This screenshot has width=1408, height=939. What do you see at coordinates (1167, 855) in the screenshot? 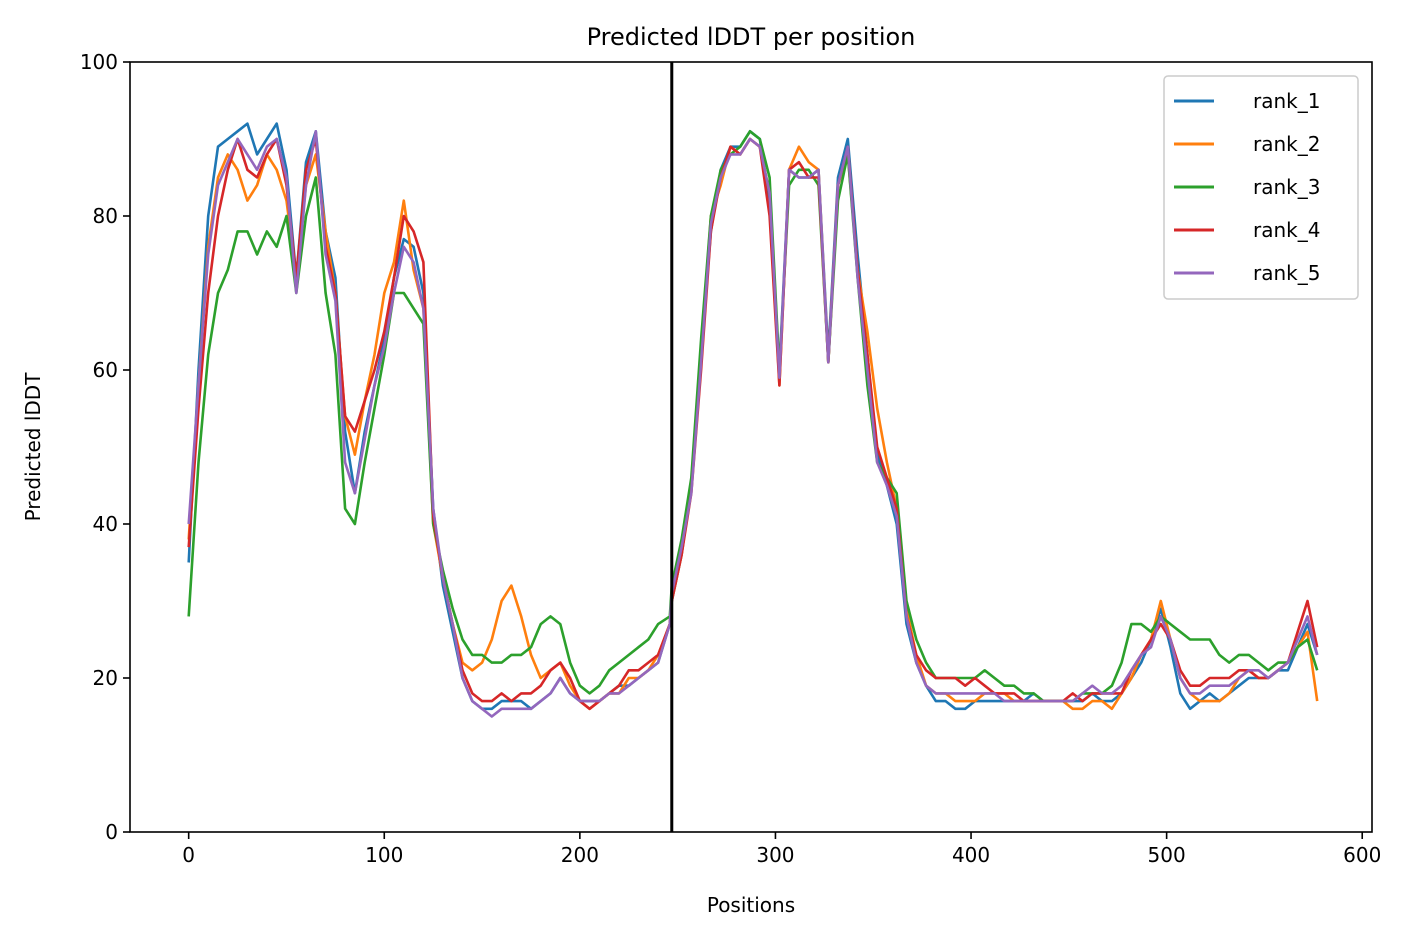
I see `x-tick-label: 500` at bounding box center [1167, 855].